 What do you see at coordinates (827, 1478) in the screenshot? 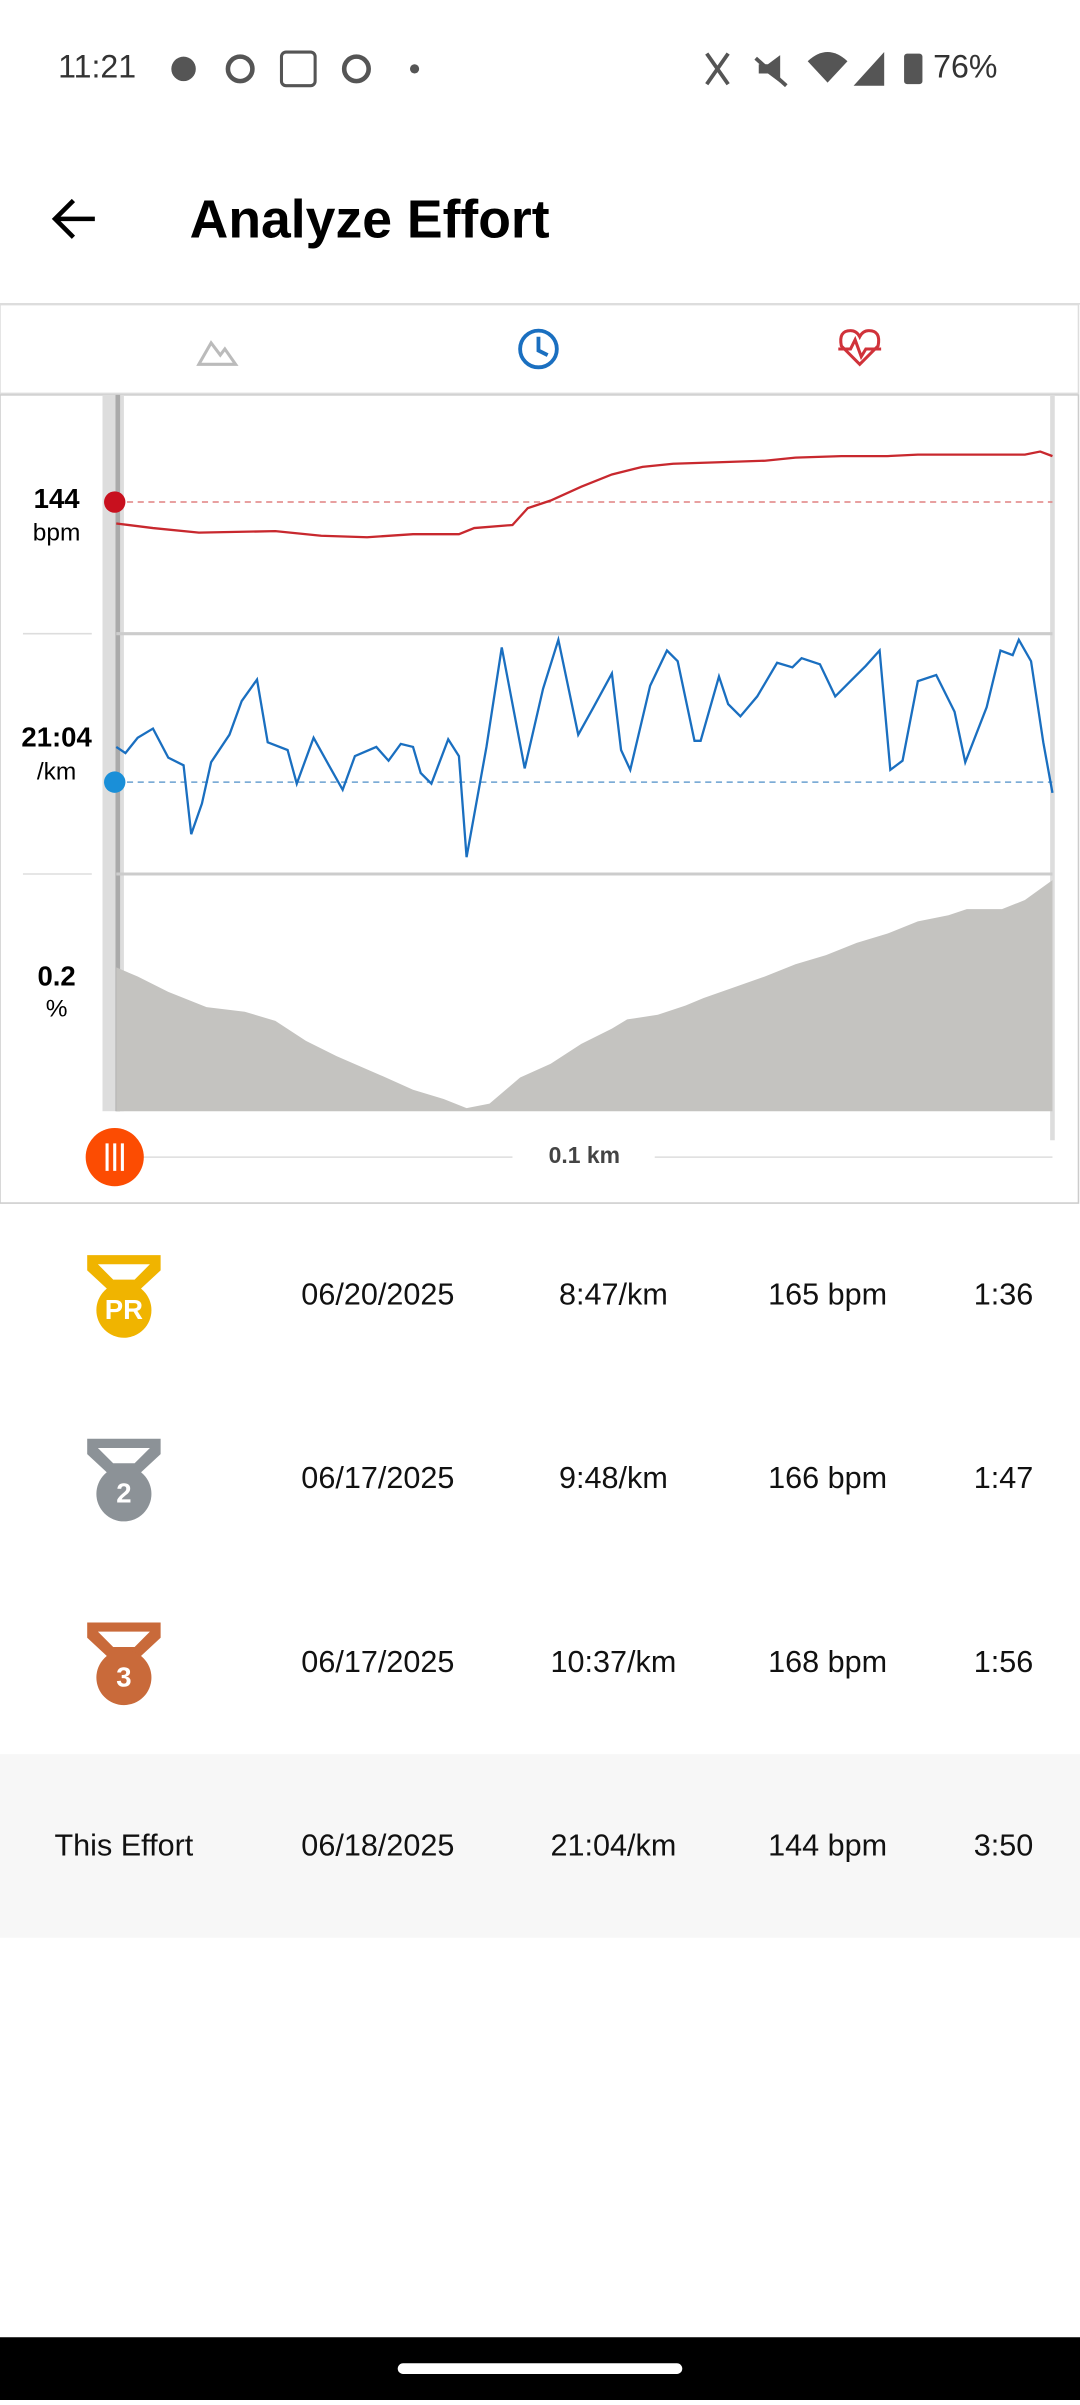
I see `cell-heart-rate: 166 bpm` at bounding box center [827, 1478].